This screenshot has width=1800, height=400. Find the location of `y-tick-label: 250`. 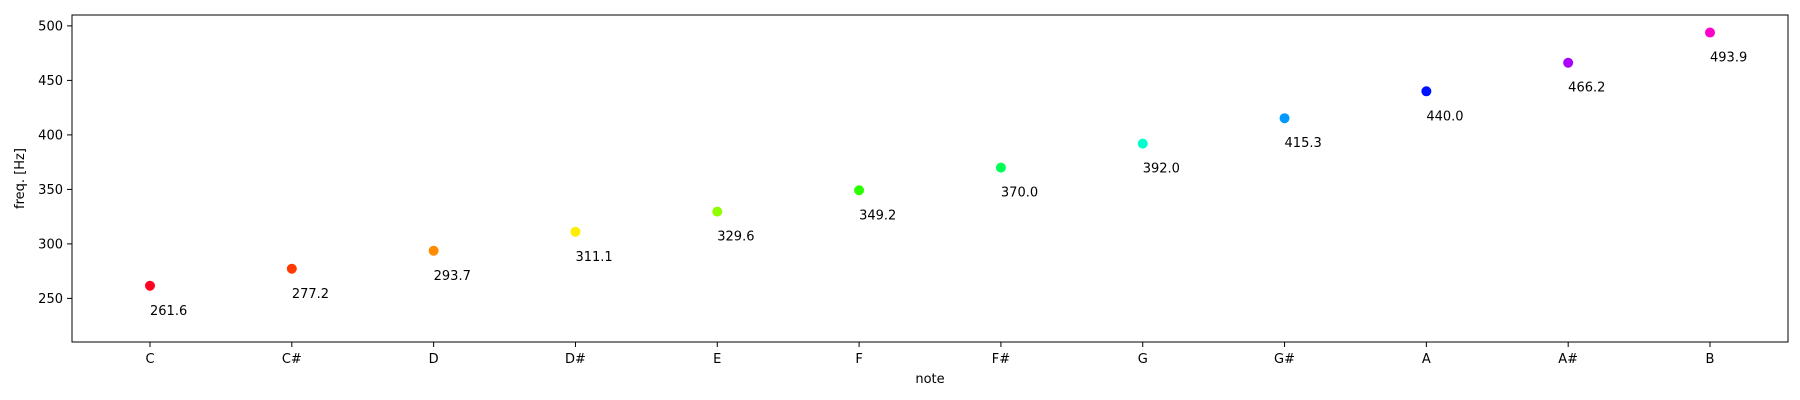

y-tick-label: 250 is located at coordinates (50, 299).